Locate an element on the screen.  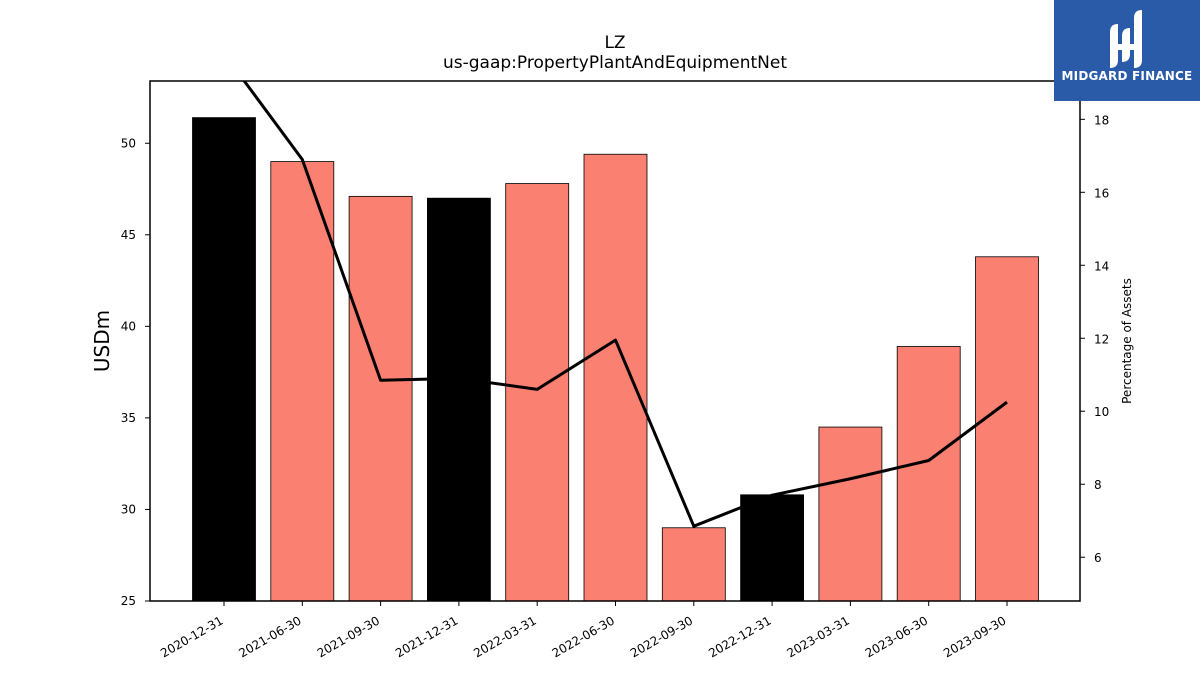
y-tick-label: 35 is located at coordinates (128, 418).